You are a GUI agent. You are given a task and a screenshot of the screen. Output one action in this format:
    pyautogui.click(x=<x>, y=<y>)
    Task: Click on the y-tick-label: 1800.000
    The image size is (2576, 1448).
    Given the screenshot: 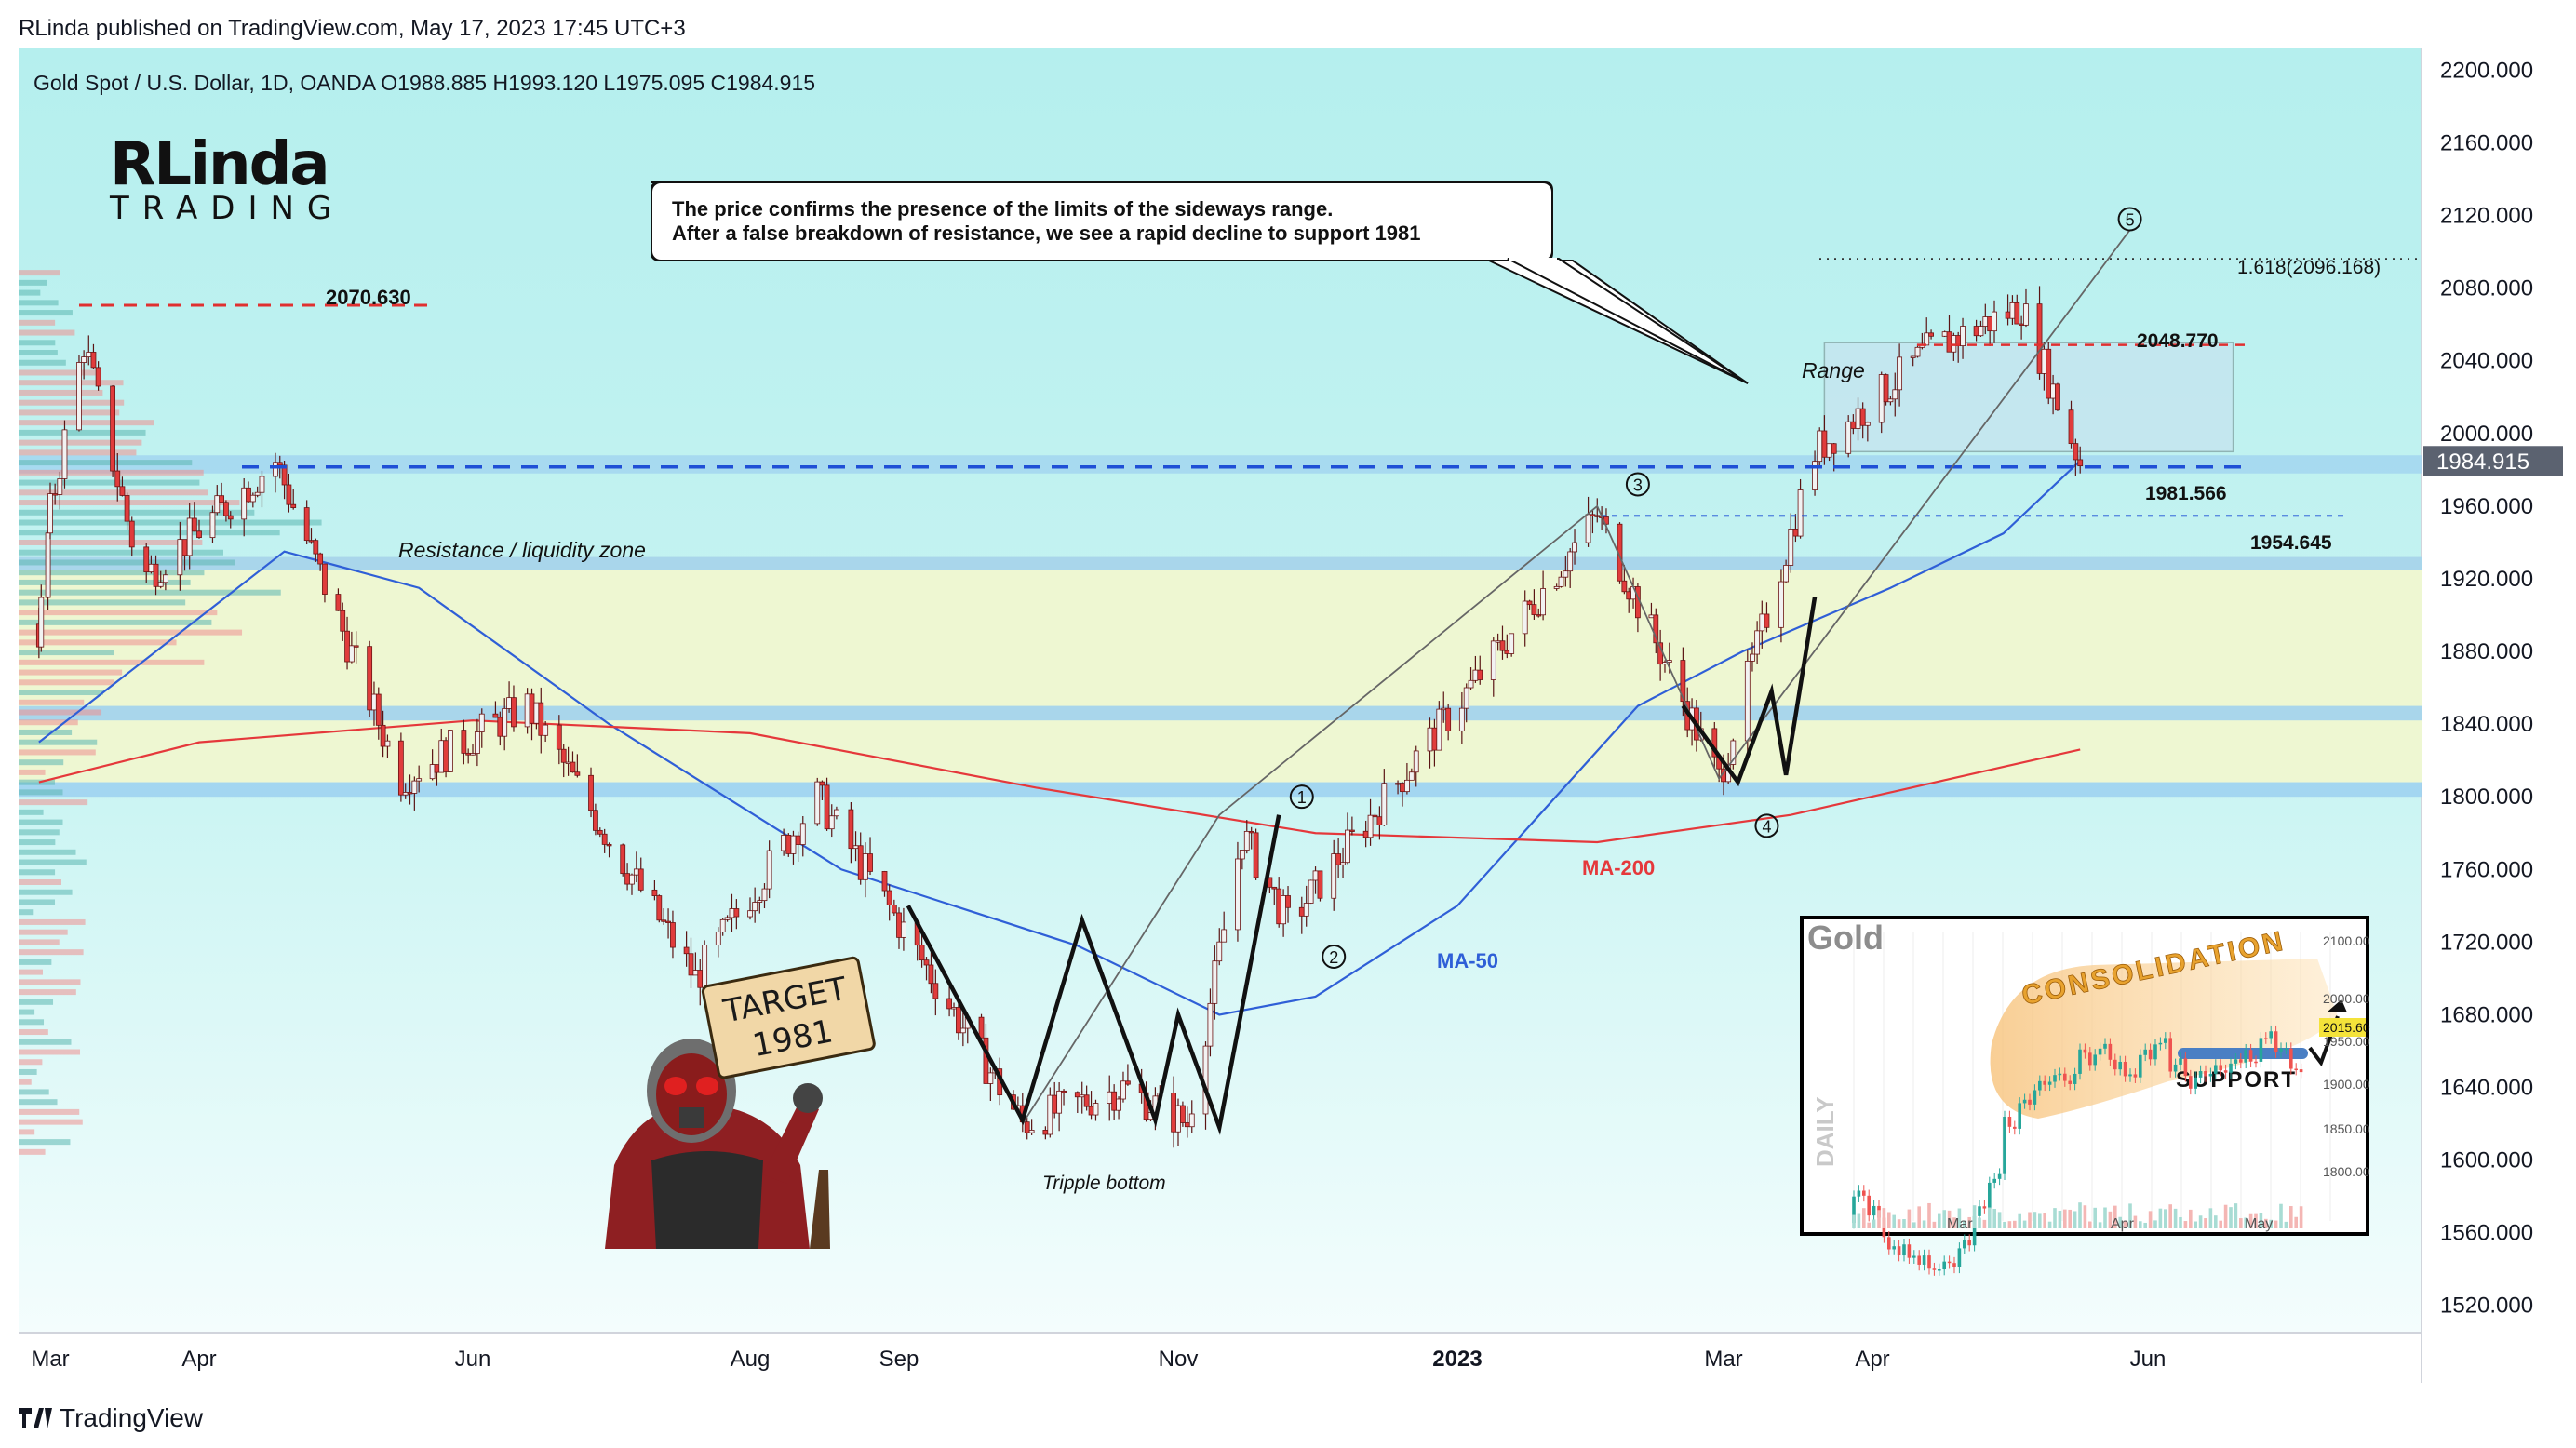 What is the action you would take?
    pyautogui.click(x=2486, y=797)
    